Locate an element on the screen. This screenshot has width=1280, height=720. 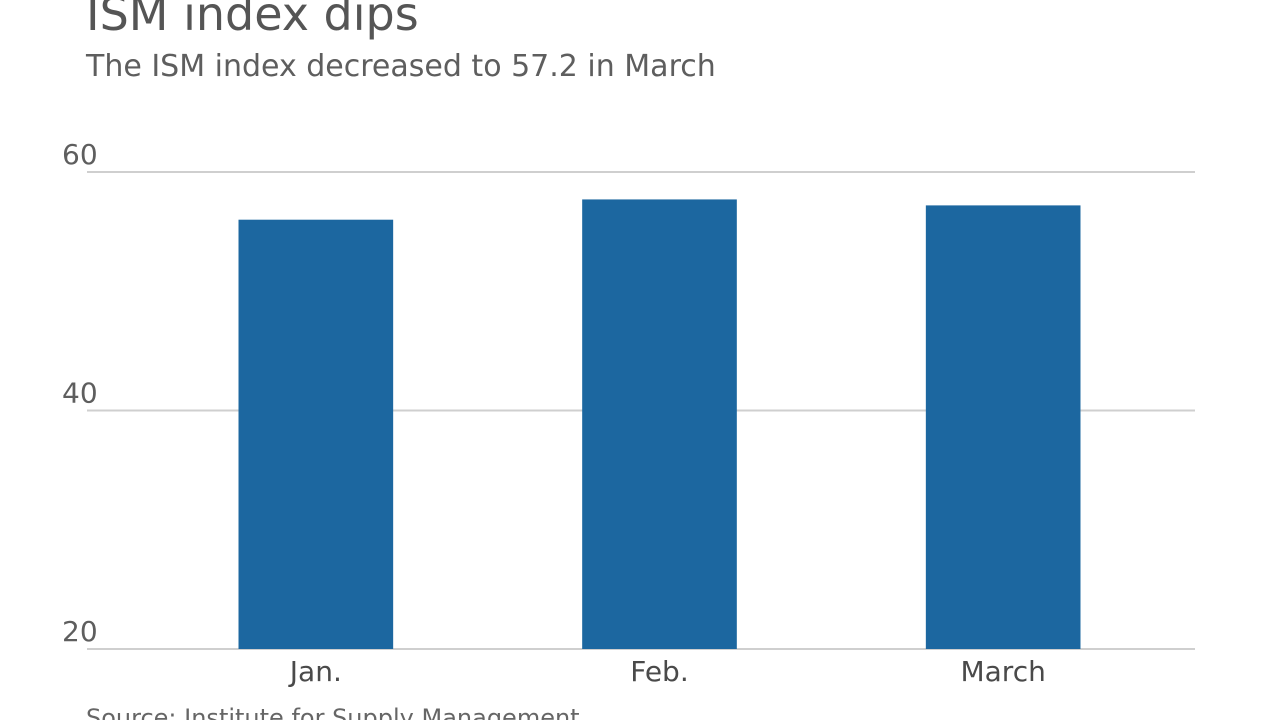
chart-subtitle: The ISM index decreased to 57.2 in March is located at coordinates (400, 66).